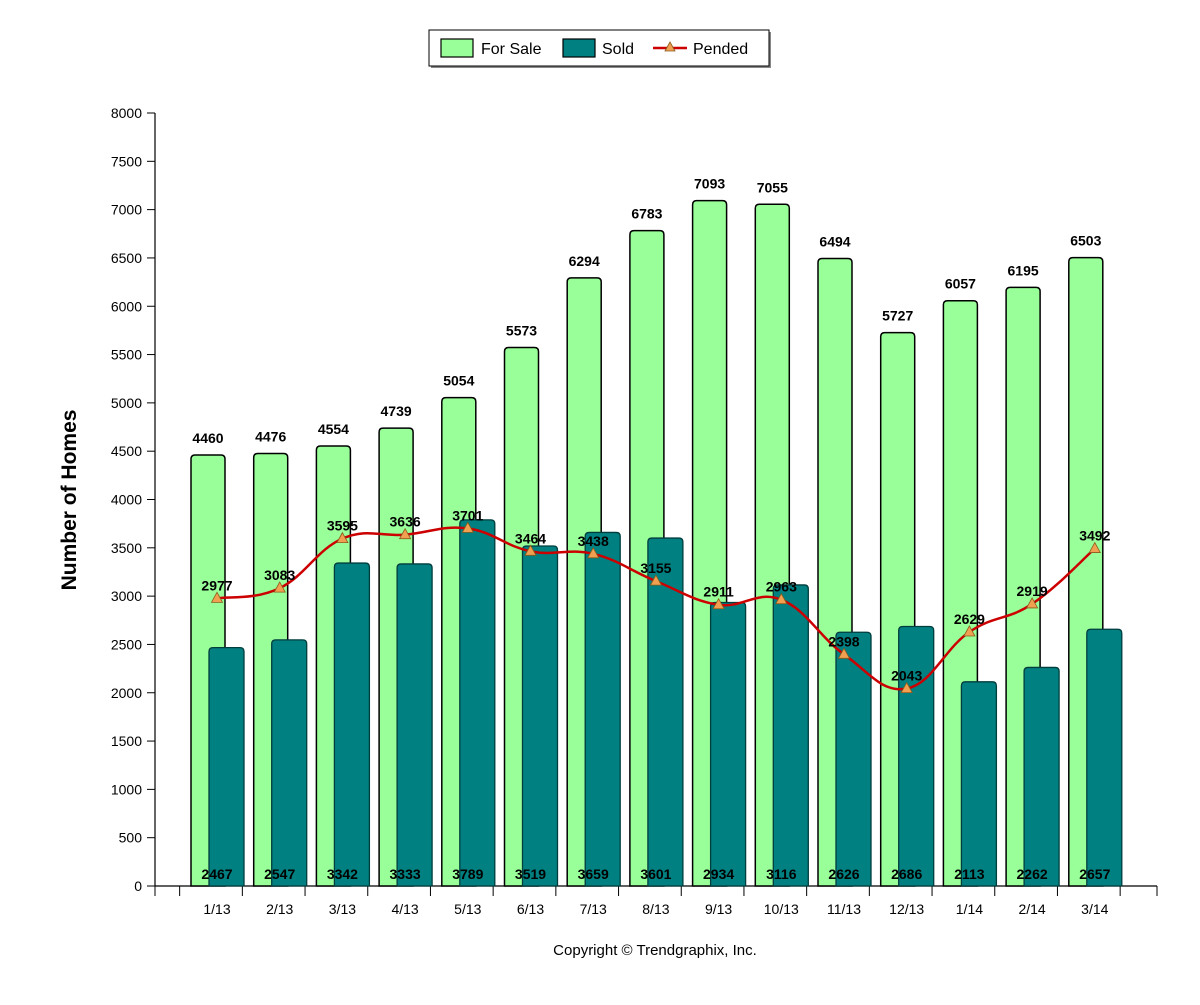 This screenshot has height=1005, width=1200. Describe the element at coordinates (405, 874) in the screenshot. I see `data-label-sold: 3333` at that location.